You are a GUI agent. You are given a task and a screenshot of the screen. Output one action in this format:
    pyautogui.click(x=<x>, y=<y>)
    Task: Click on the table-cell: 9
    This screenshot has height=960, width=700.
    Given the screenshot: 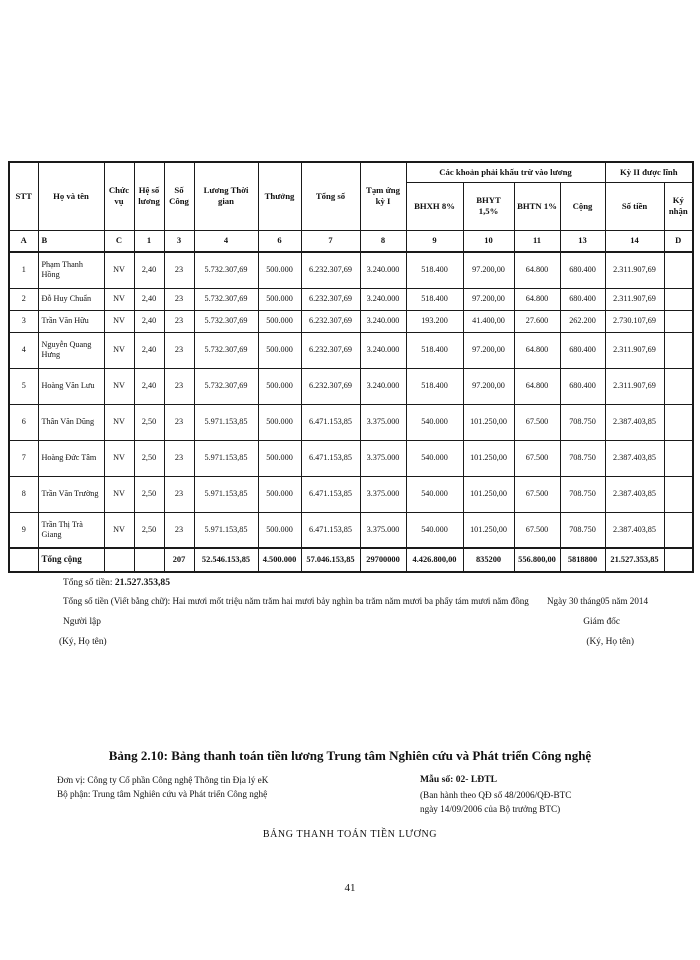 What is the action you would take?
    pyautogui.click(x=434, y=241)
    